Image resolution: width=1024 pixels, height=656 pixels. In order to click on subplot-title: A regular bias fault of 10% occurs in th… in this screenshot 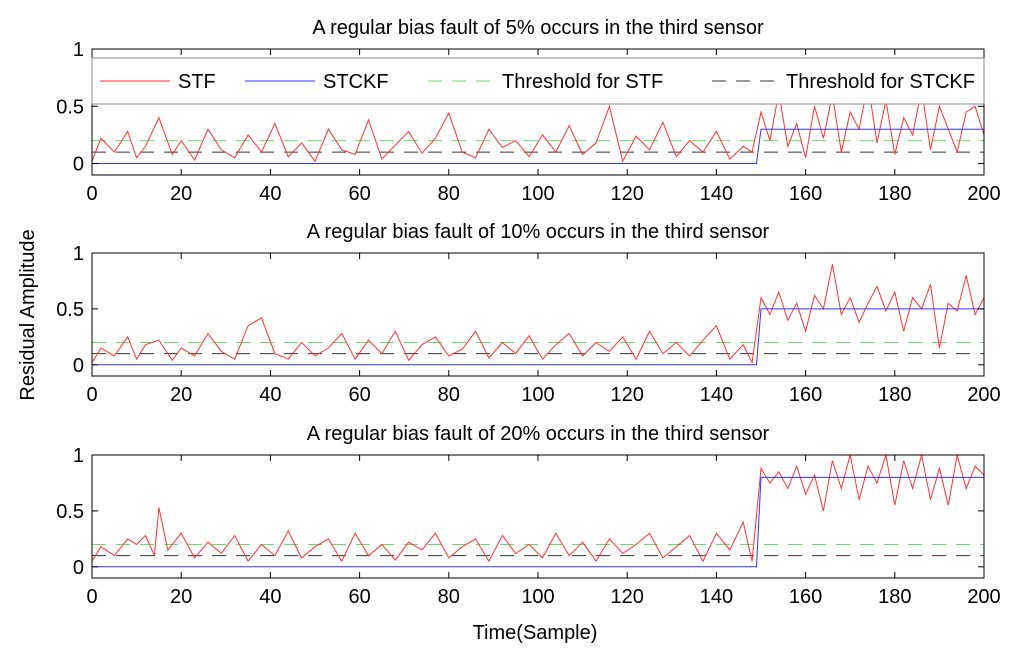, I will do `click(538, 232)`.